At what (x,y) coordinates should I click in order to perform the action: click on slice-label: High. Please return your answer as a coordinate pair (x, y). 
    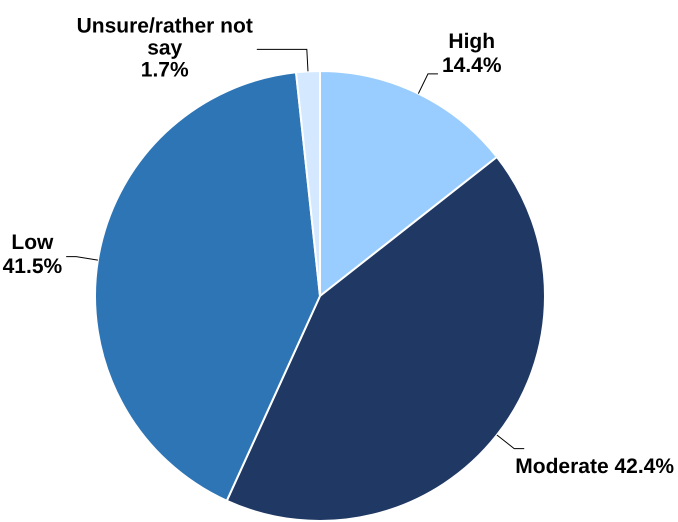
    Looking at the image, I should click on (472, 42).